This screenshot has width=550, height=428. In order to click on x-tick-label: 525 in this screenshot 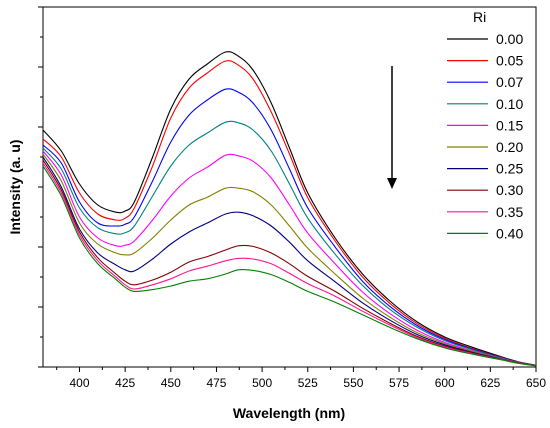, I will do `click(308, 383)`.